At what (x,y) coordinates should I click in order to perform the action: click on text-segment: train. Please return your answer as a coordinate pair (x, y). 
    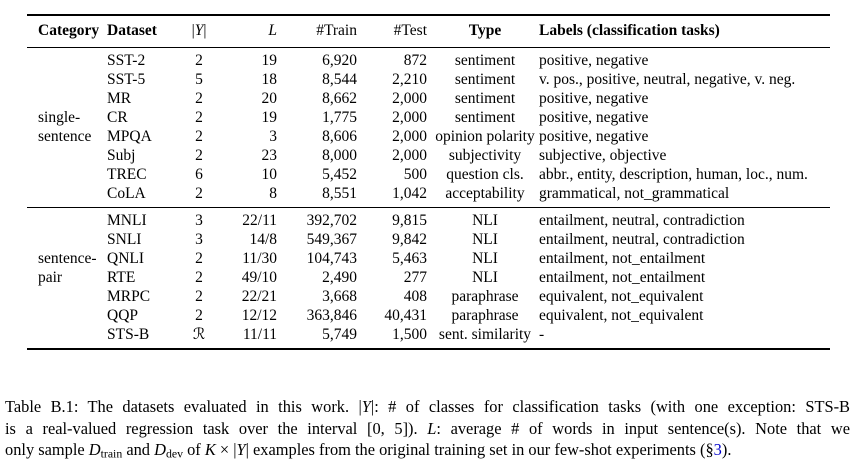
    Looking at the image, I should click on (111, 453).